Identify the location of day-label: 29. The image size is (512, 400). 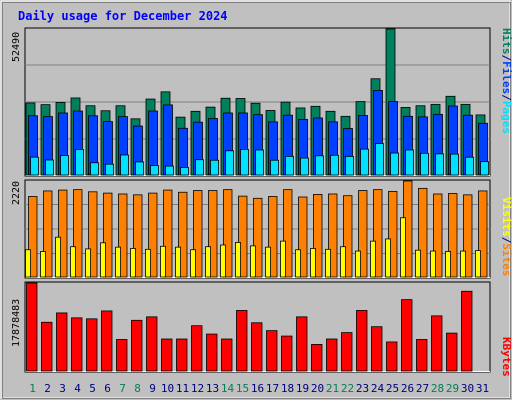
(452, 388).